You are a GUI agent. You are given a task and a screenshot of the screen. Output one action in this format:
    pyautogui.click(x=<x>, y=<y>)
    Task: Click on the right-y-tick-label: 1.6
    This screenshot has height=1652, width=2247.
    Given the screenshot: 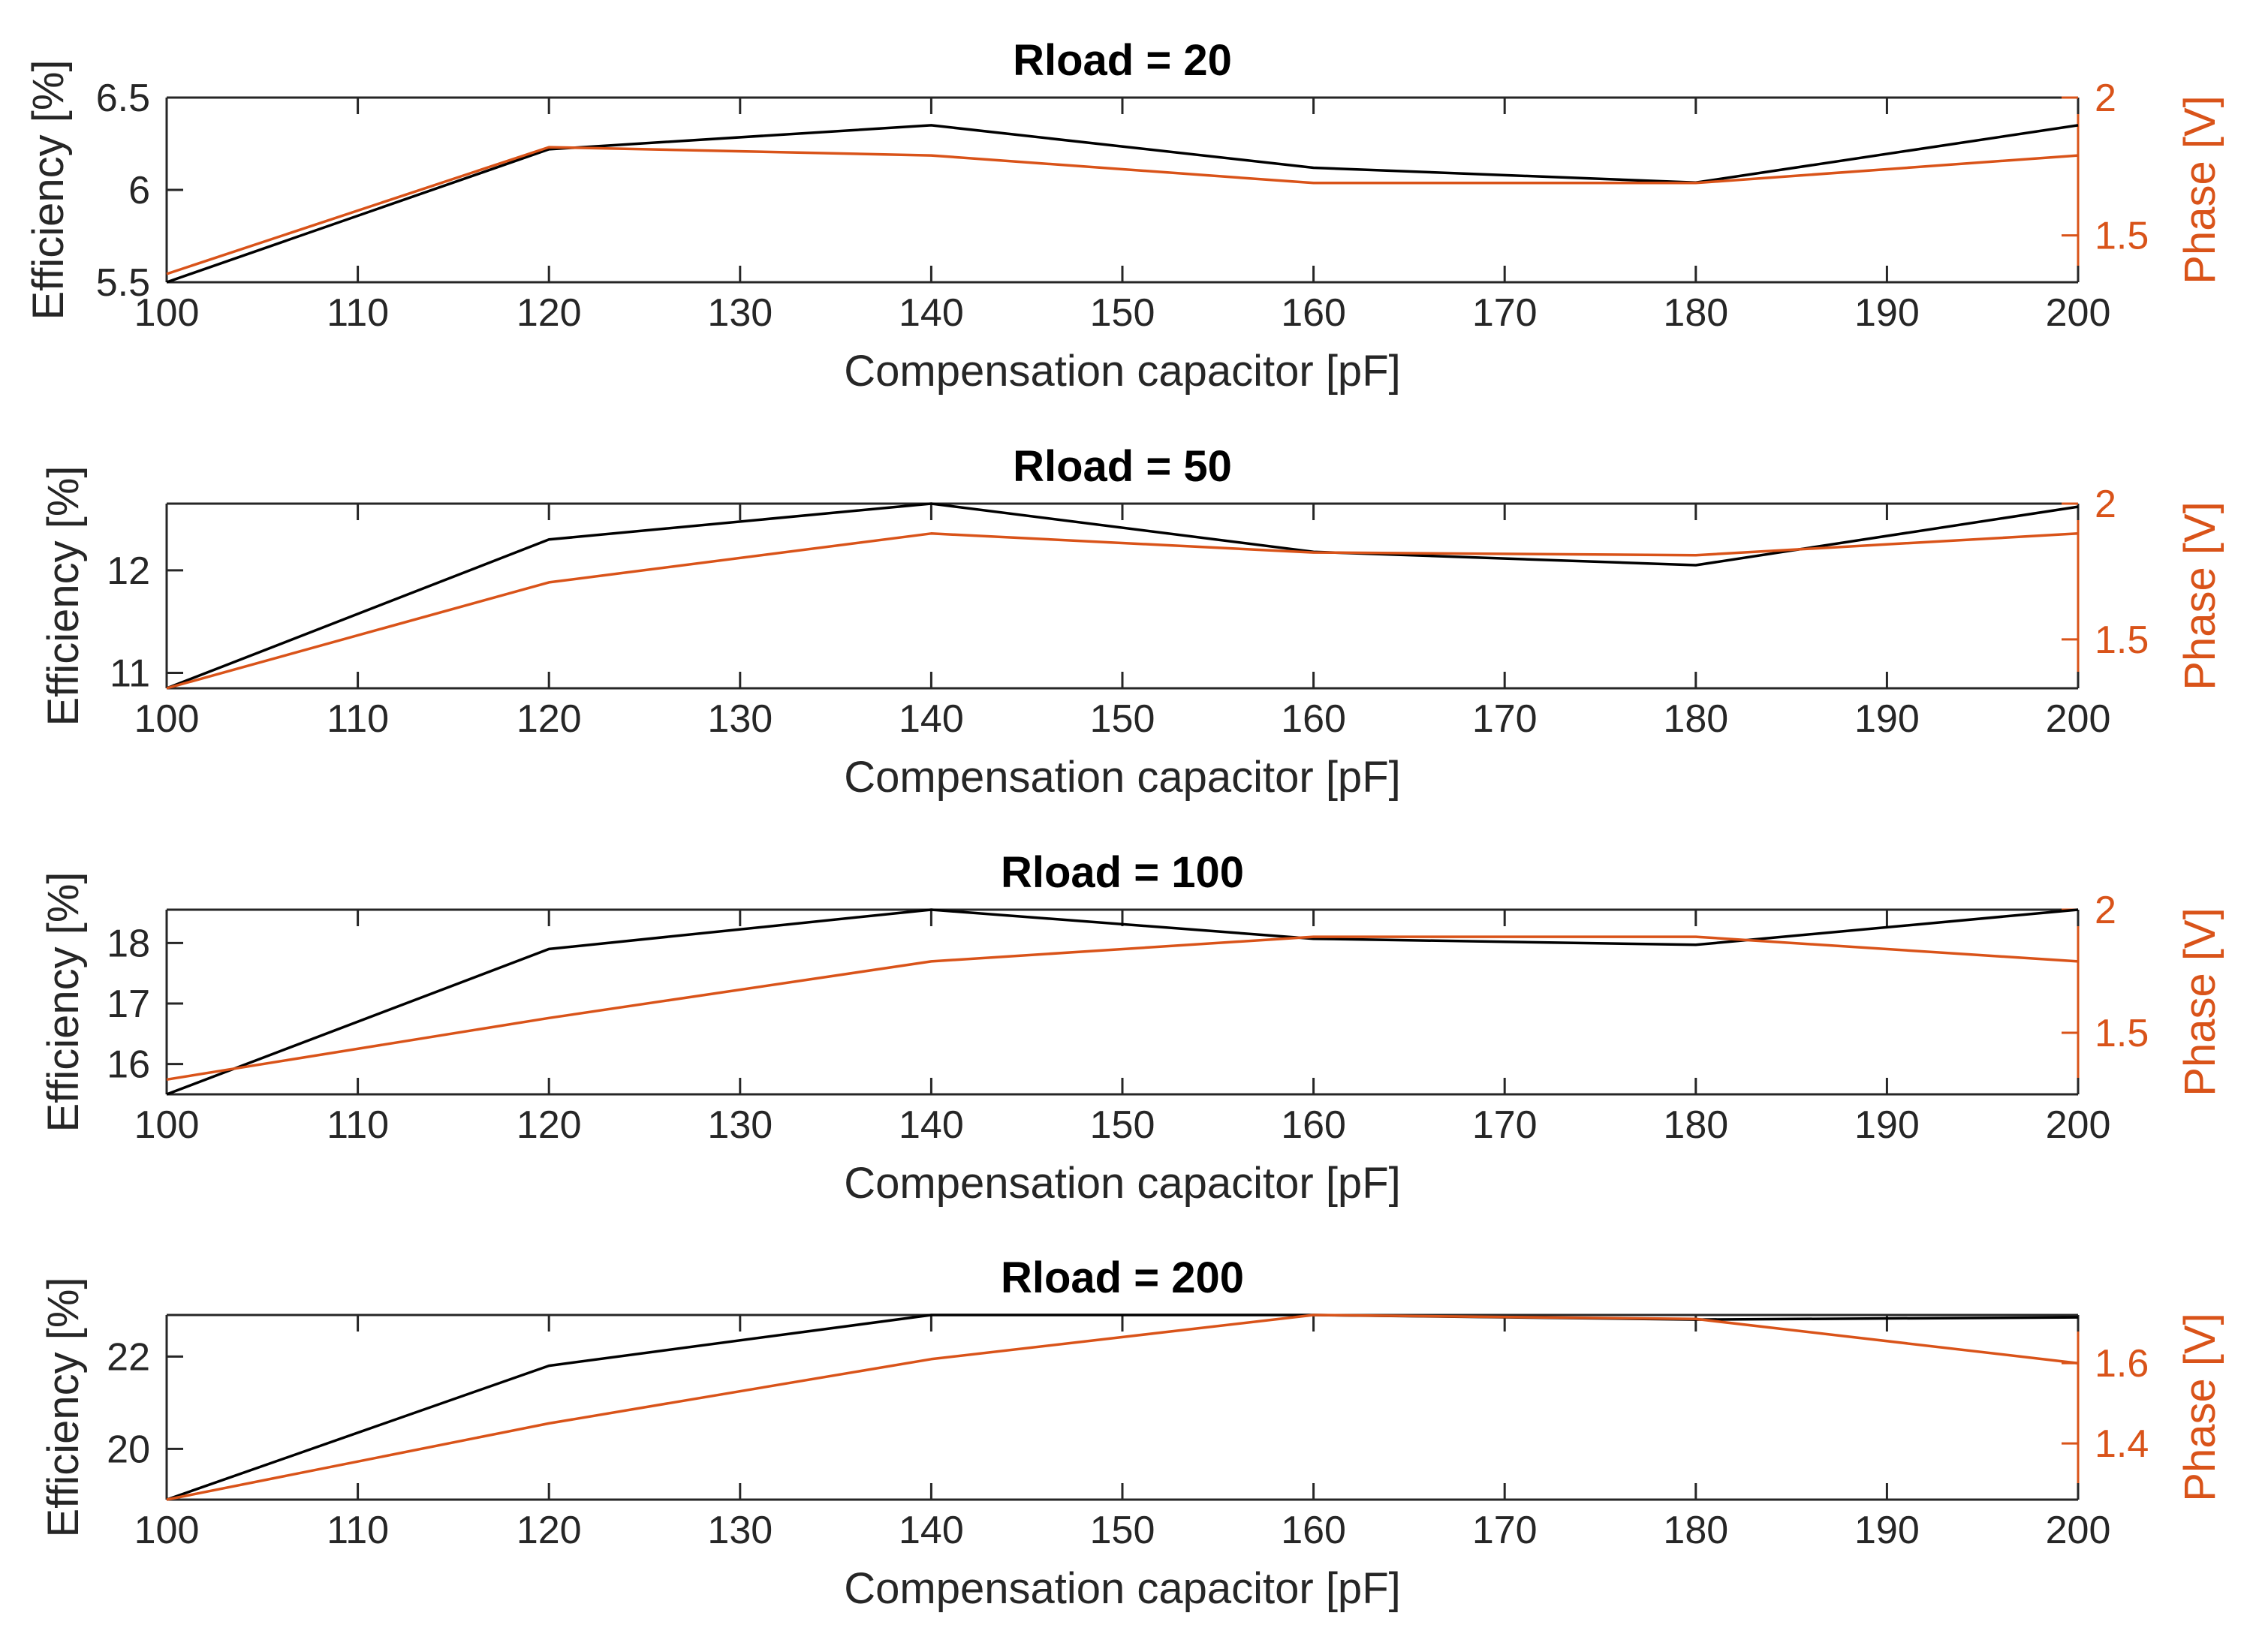 What is the action you would take?
    pyautogui.click(x=2122, y=1364)
    